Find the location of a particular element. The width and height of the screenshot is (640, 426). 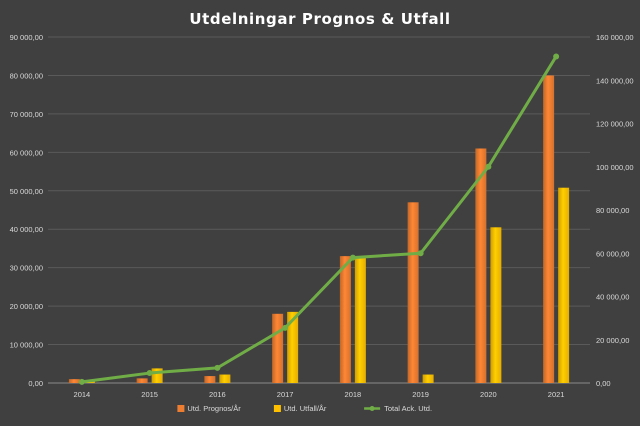

x-axis-labels: 2014 2015 2016 2017 2018 2019 2020 2021 is located at coordinates (319, 394).